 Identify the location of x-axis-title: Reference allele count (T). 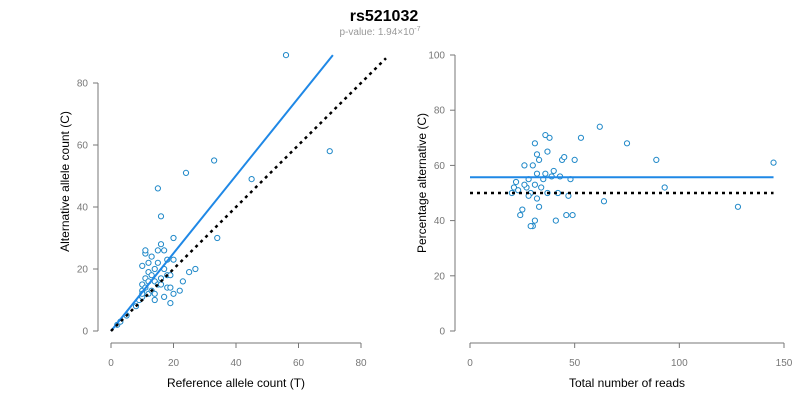
(236, 383).